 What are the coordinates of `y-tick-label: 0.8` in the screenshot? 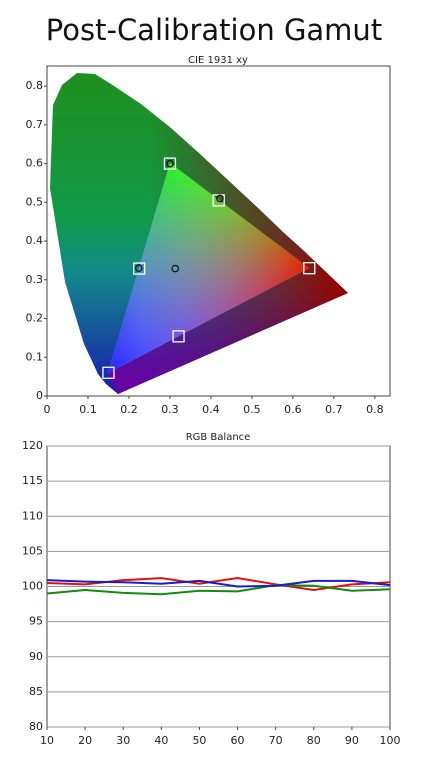 It's located at (35, 85).